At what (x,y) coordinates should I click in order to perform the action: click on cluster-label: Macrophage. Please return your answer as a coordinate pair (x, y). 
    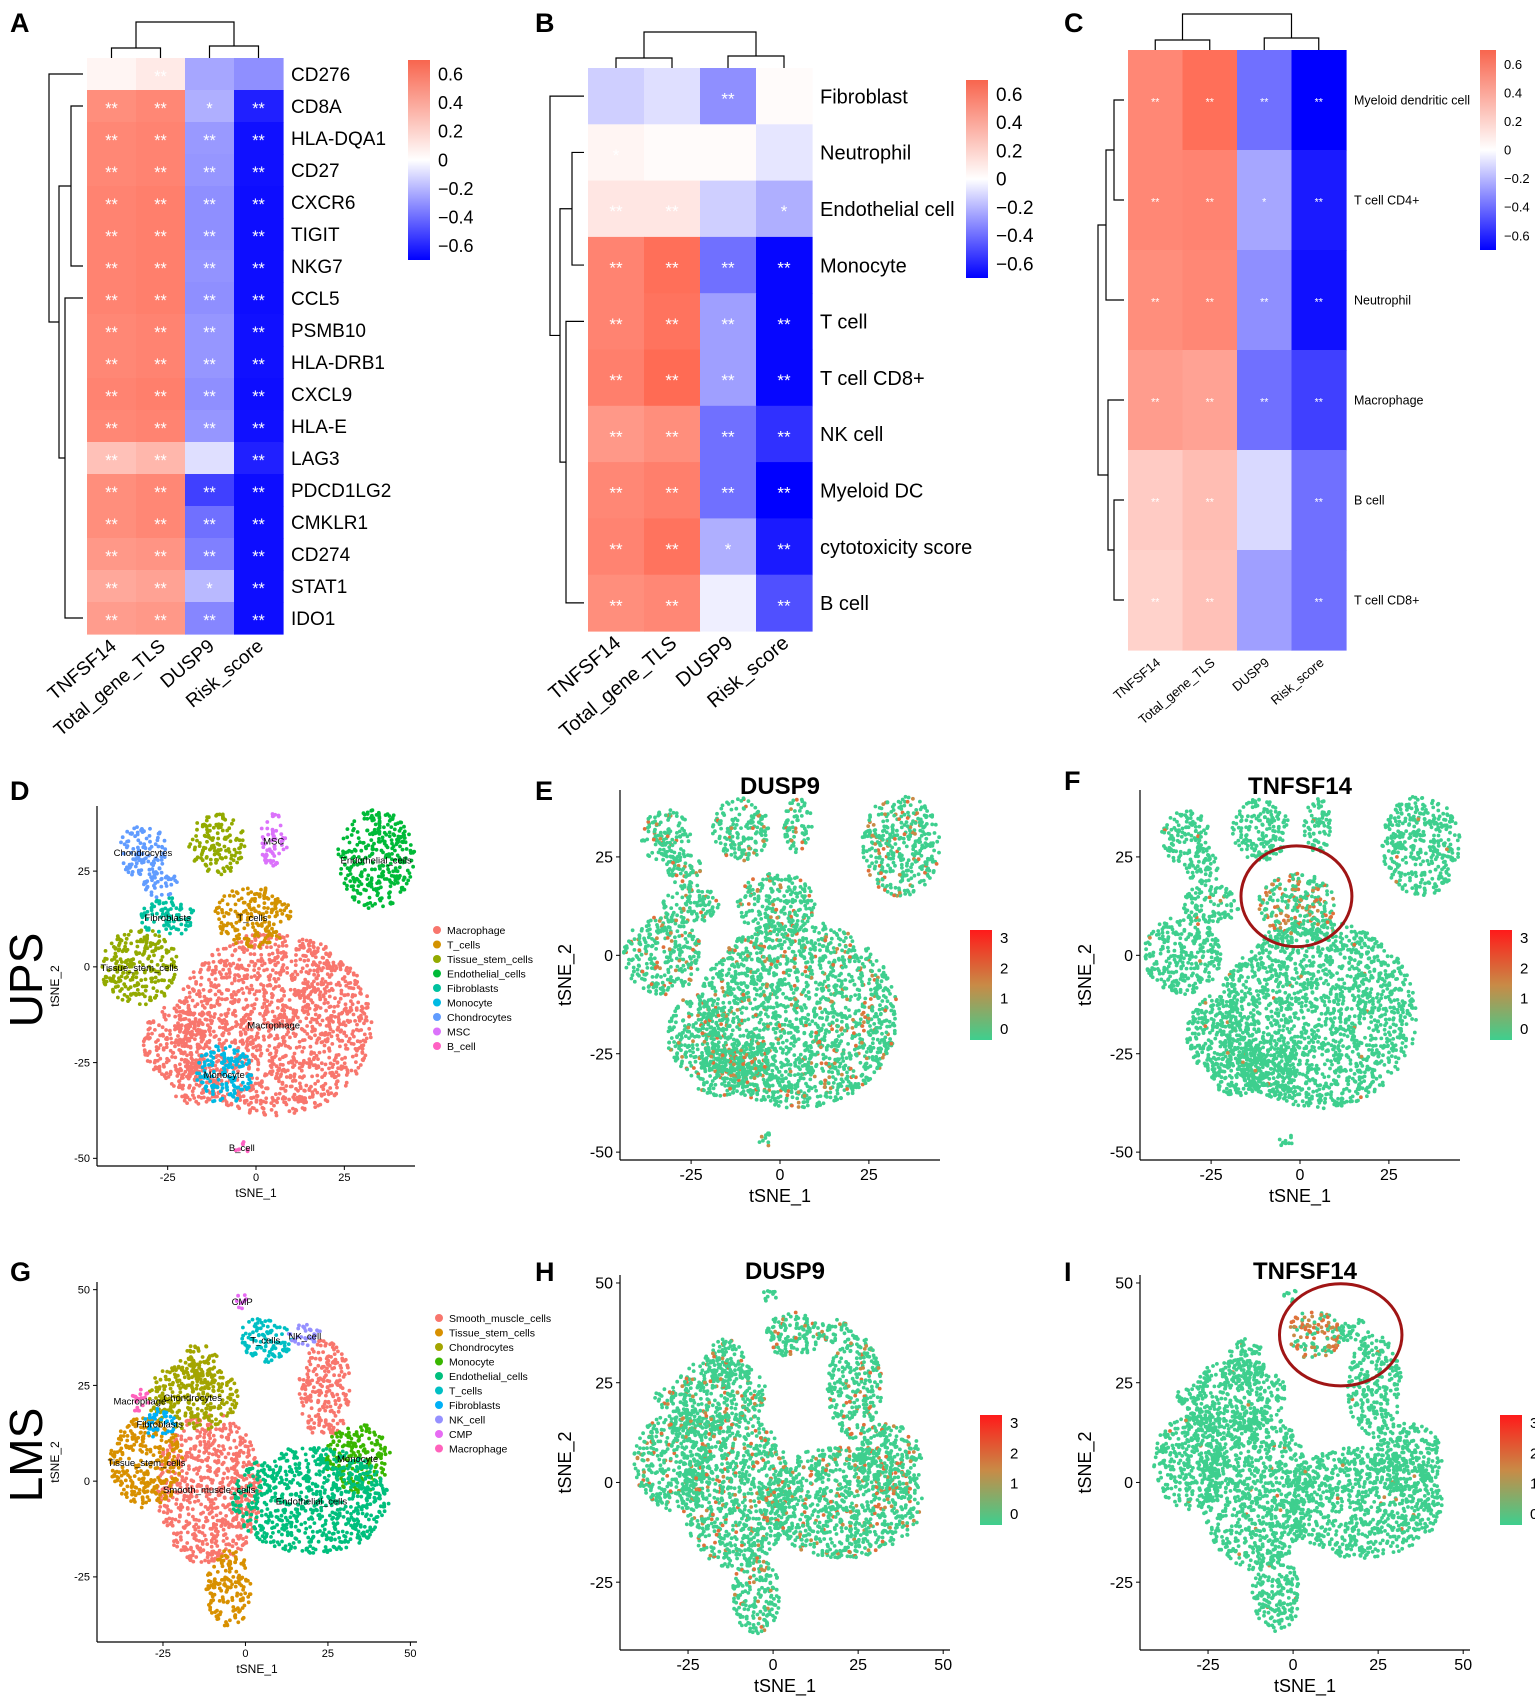
    Looking at the image, I should click on (273, 1025).